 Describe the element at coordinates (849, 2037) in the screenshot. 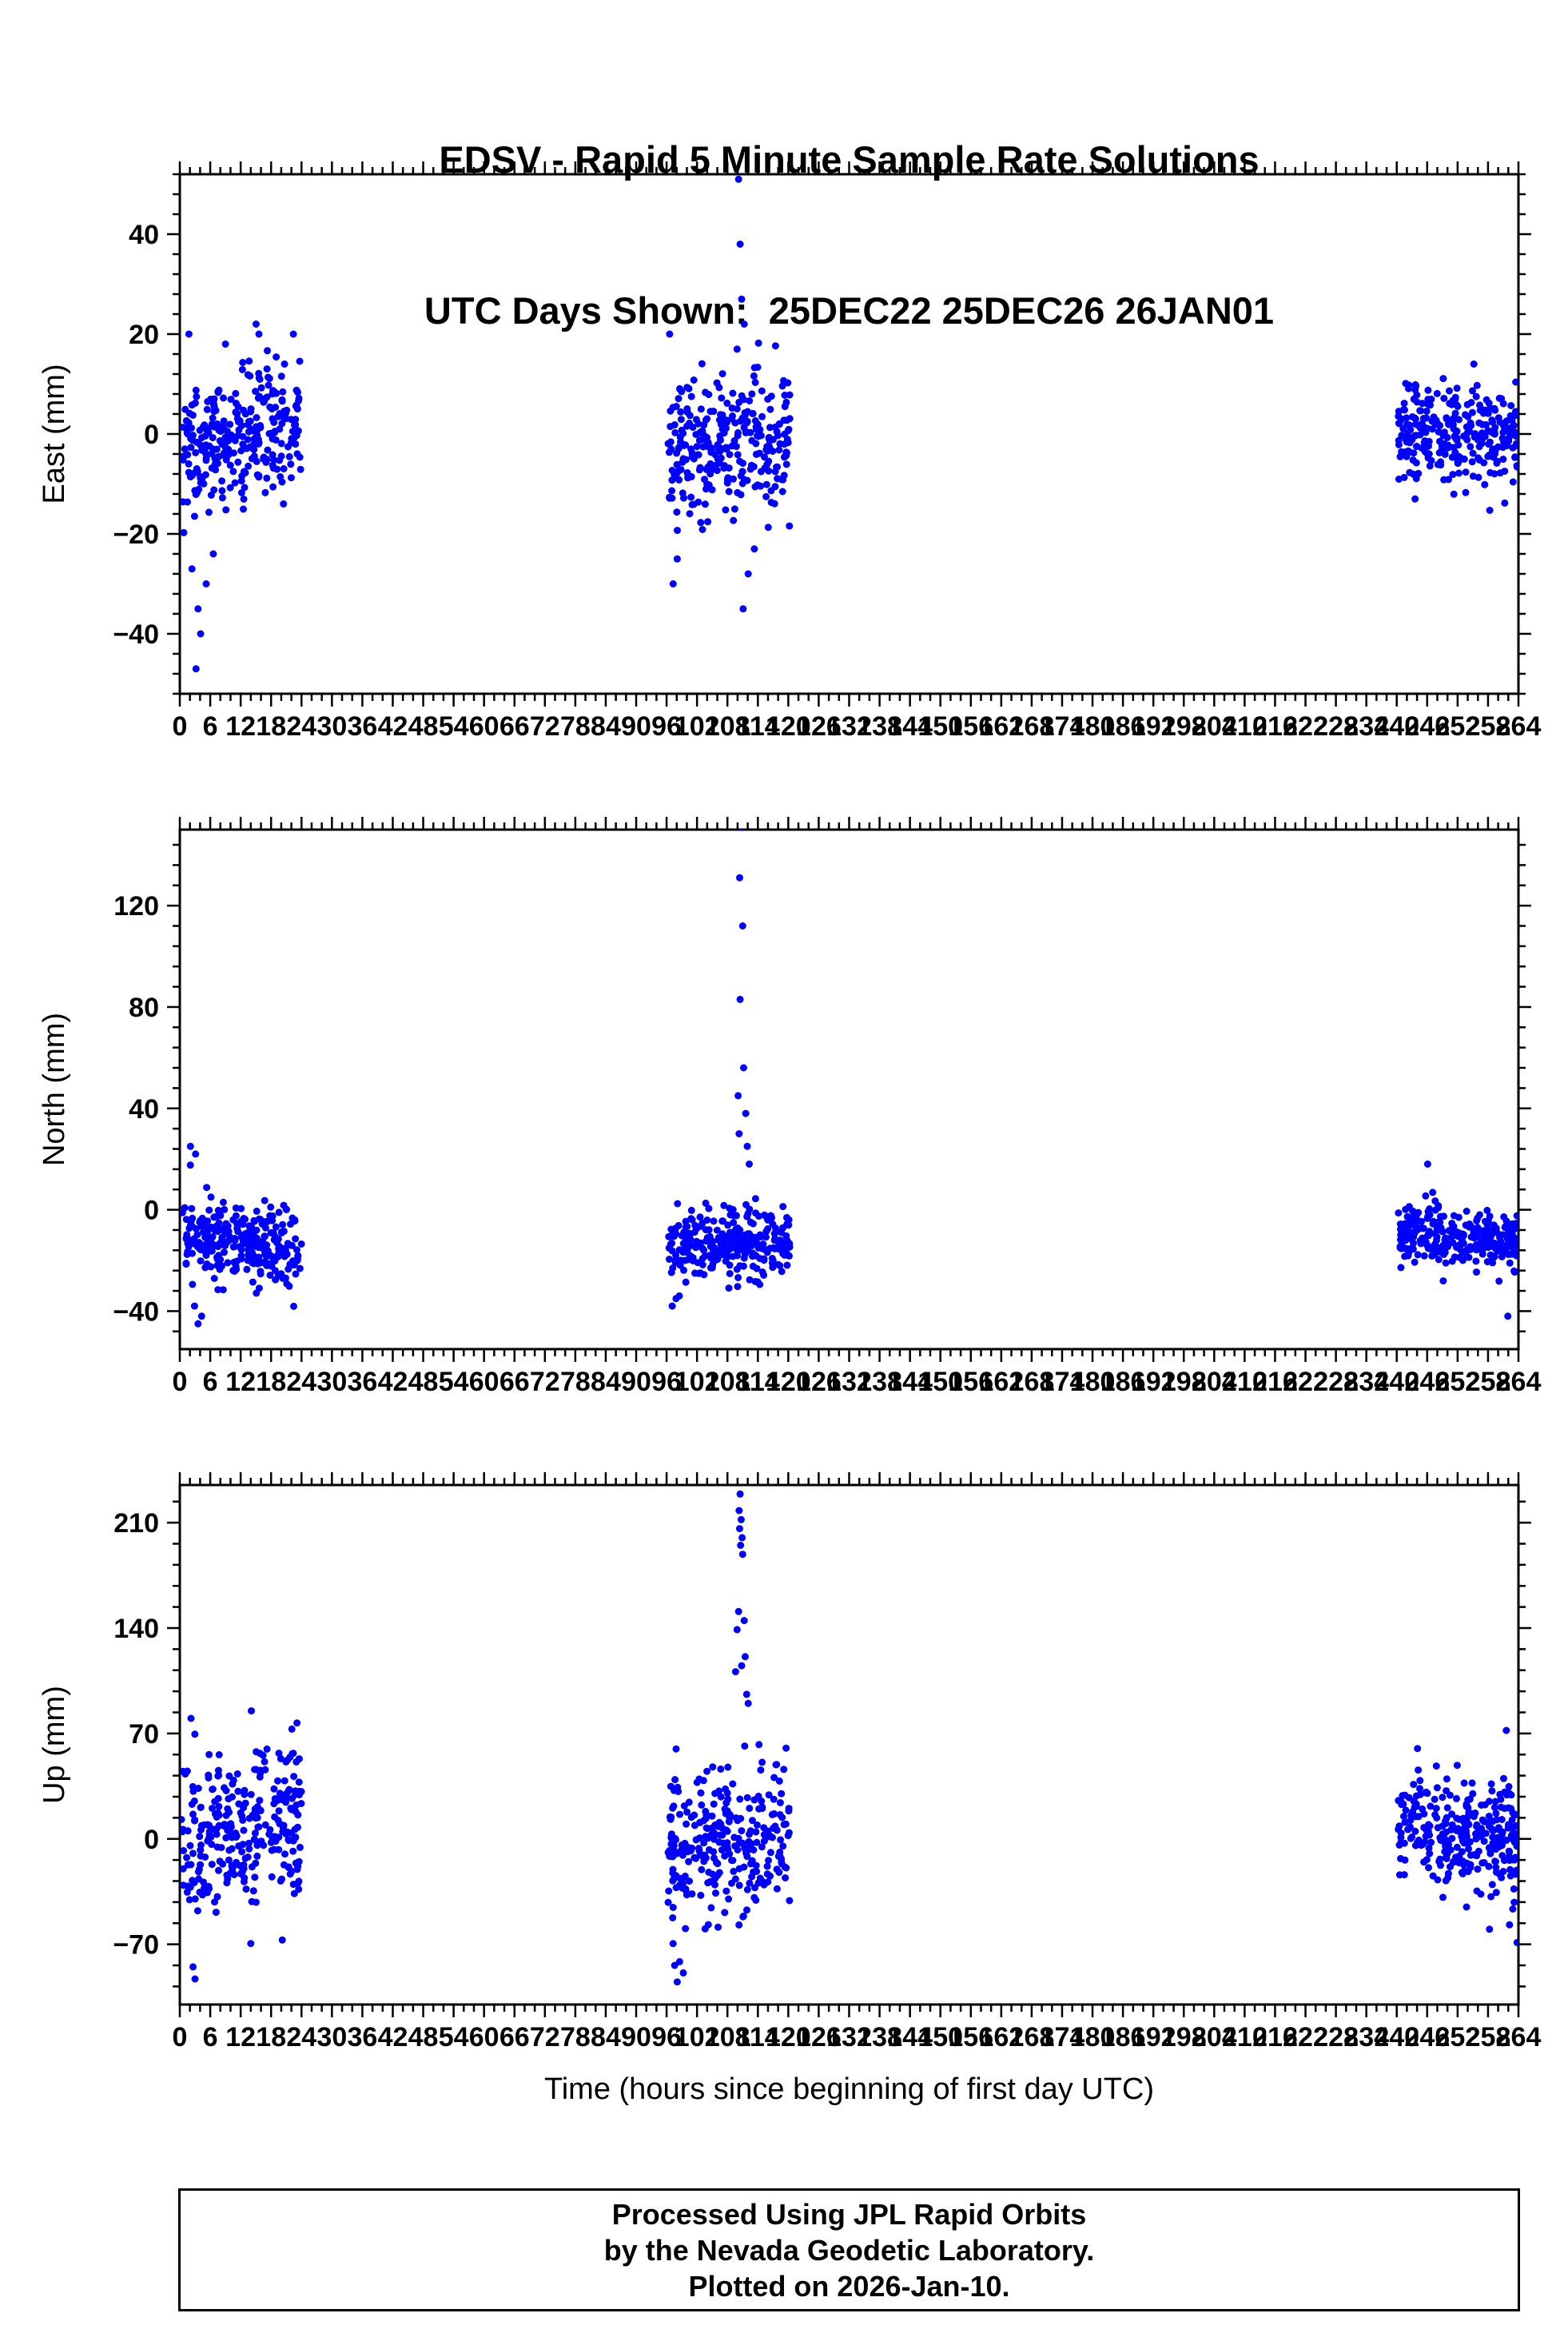

I see `x-tick-label: 132` at that location.